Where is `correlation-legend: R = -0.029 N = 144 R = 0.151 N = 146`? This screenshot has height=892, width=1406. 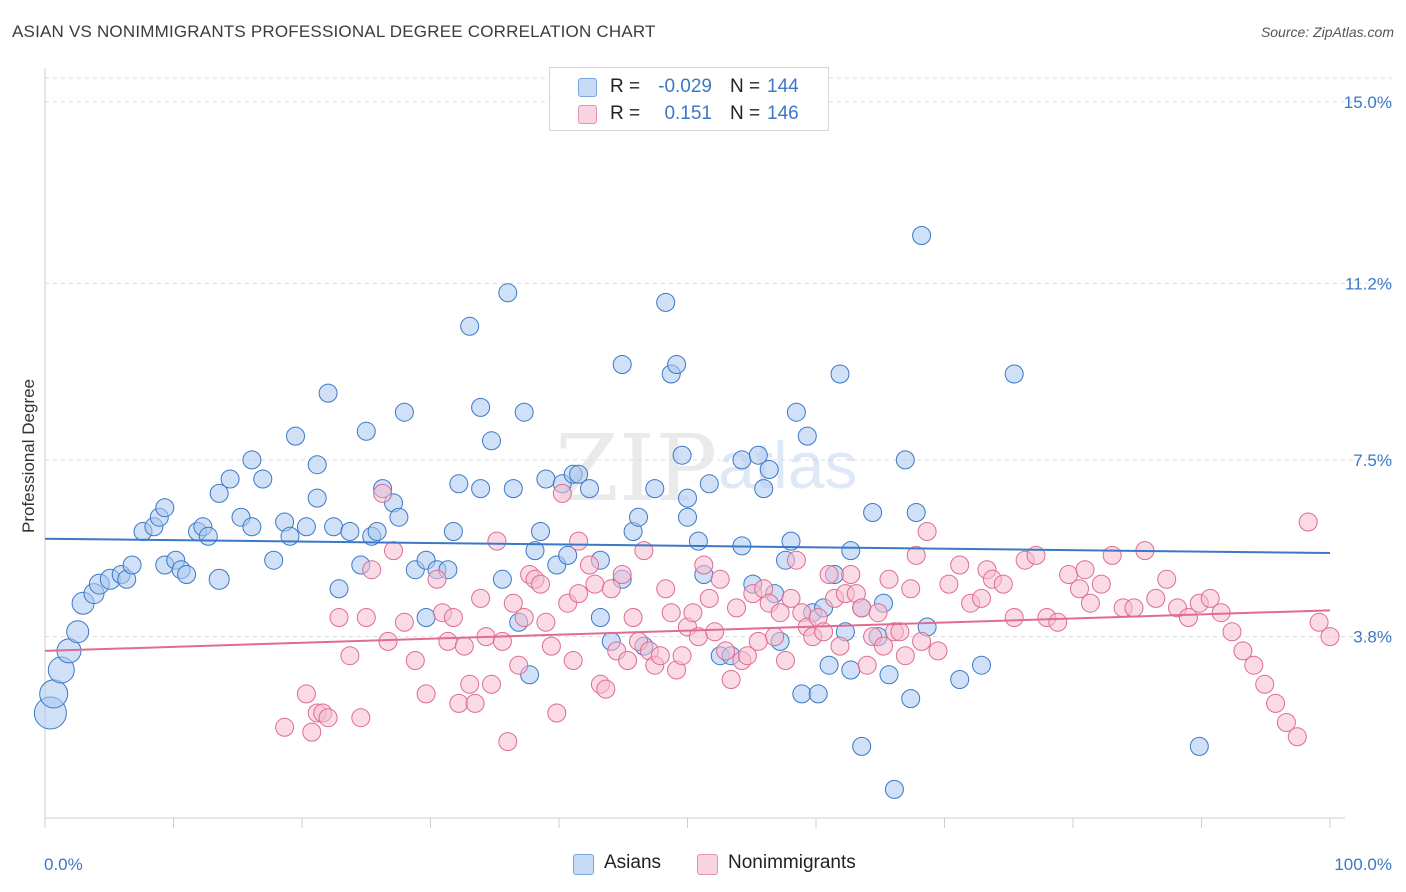
correlation-legend: R = -0.029 N = 144 R = 0.151 N = 146 is located at coordinates (689, 99).